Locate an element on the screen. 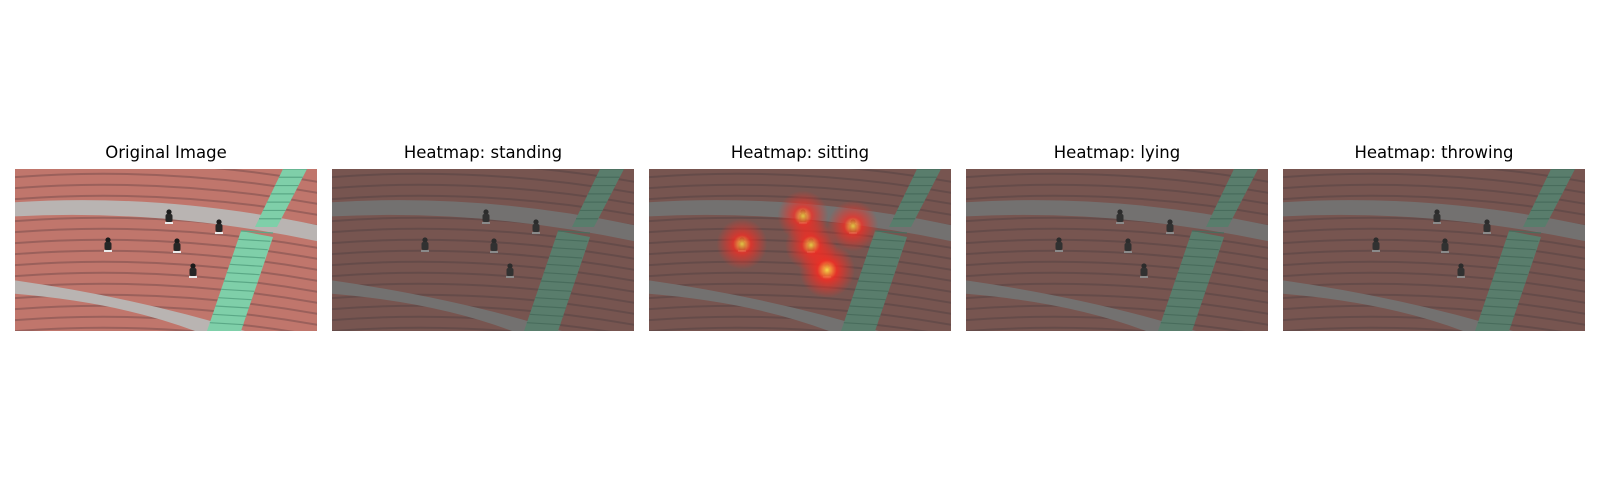 This screenshot has width=1600, height=500. stadium-image is located at coordinates (166, 250).